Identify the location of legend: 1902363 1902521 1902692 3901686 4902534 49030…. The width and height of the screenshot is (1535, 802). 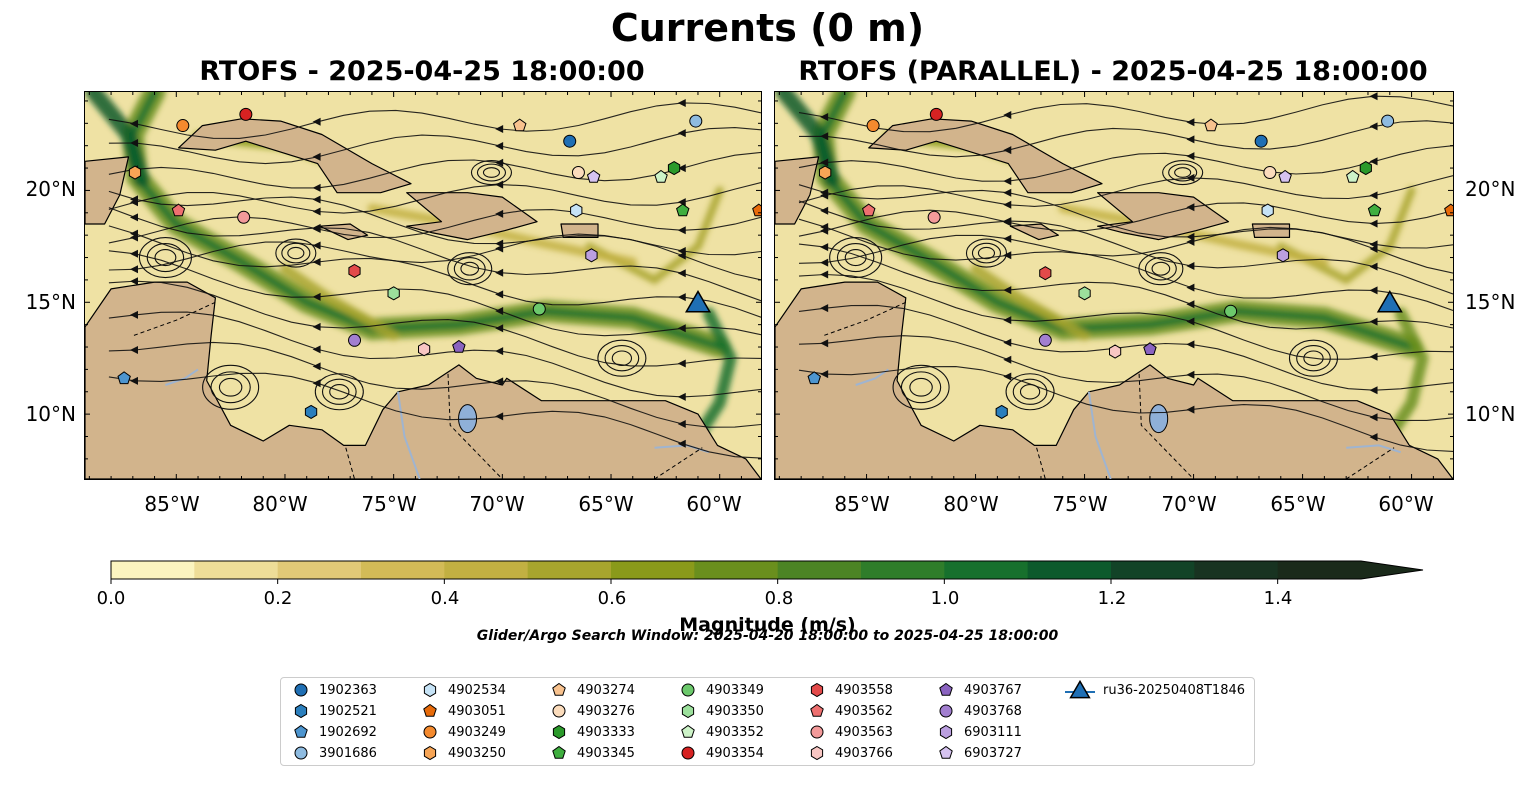
(767, 721).